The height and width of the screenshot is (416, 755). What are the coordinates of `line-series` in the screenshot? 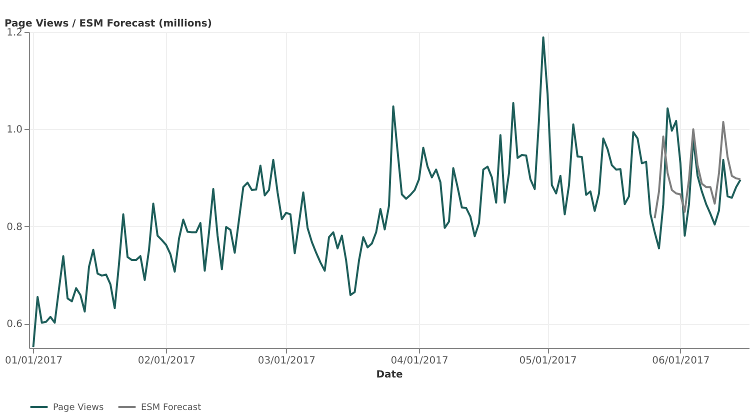 It's located at (698, 170).